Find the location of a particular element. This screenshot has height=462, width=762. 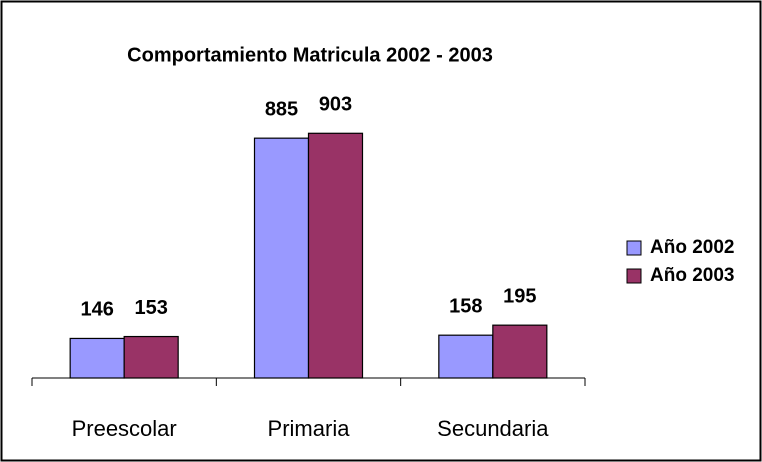

data-label: 158 is located at coordinates (465, 306).